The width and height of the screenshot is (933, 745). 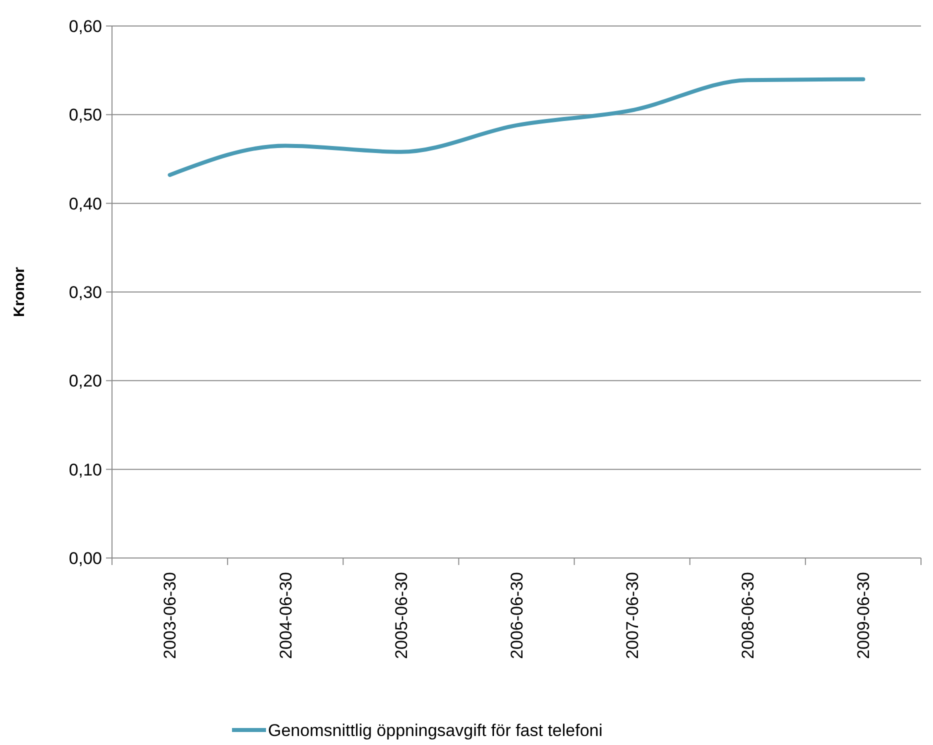 What do you see at coordinates (632, 615) in the screenshot?
I see `x-tick-label: 2007-06-30` at bounding box center [632, 615].